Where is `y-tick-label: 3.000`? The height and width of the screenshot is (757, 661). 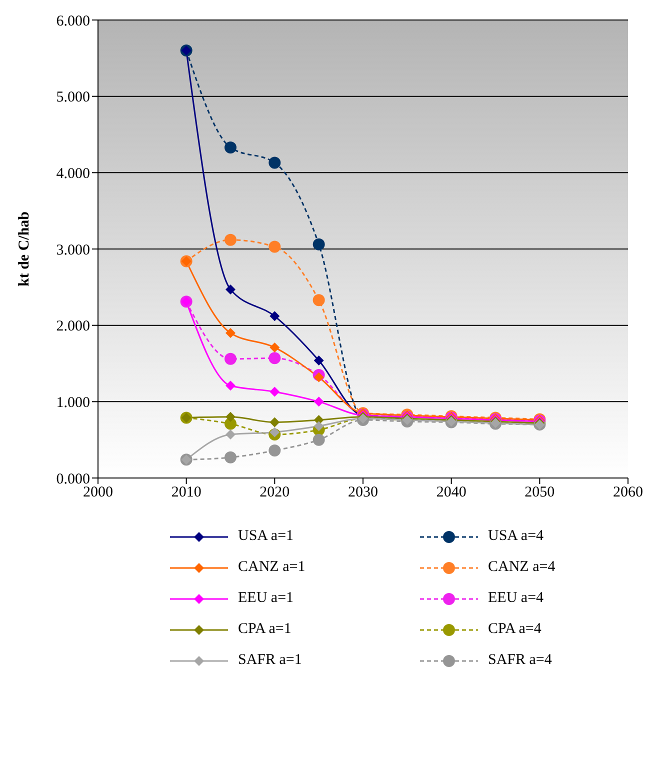 y-tick-label: 3.000 is located at coordinates (73, 250).